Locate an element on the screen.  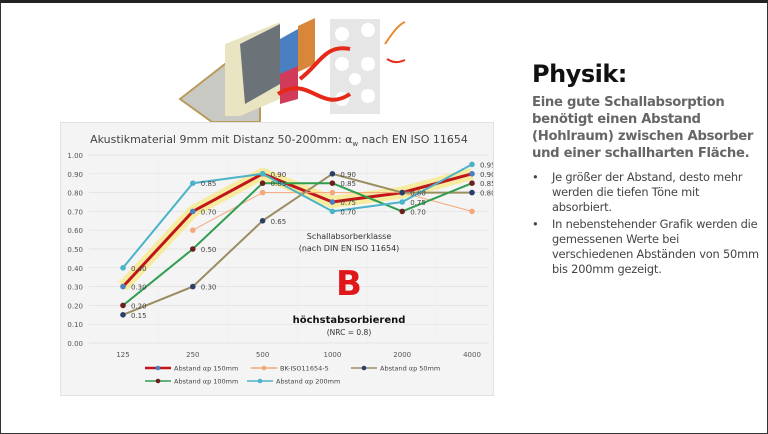
y-tick-label: 0.50 is located at coordinates (75, 250).